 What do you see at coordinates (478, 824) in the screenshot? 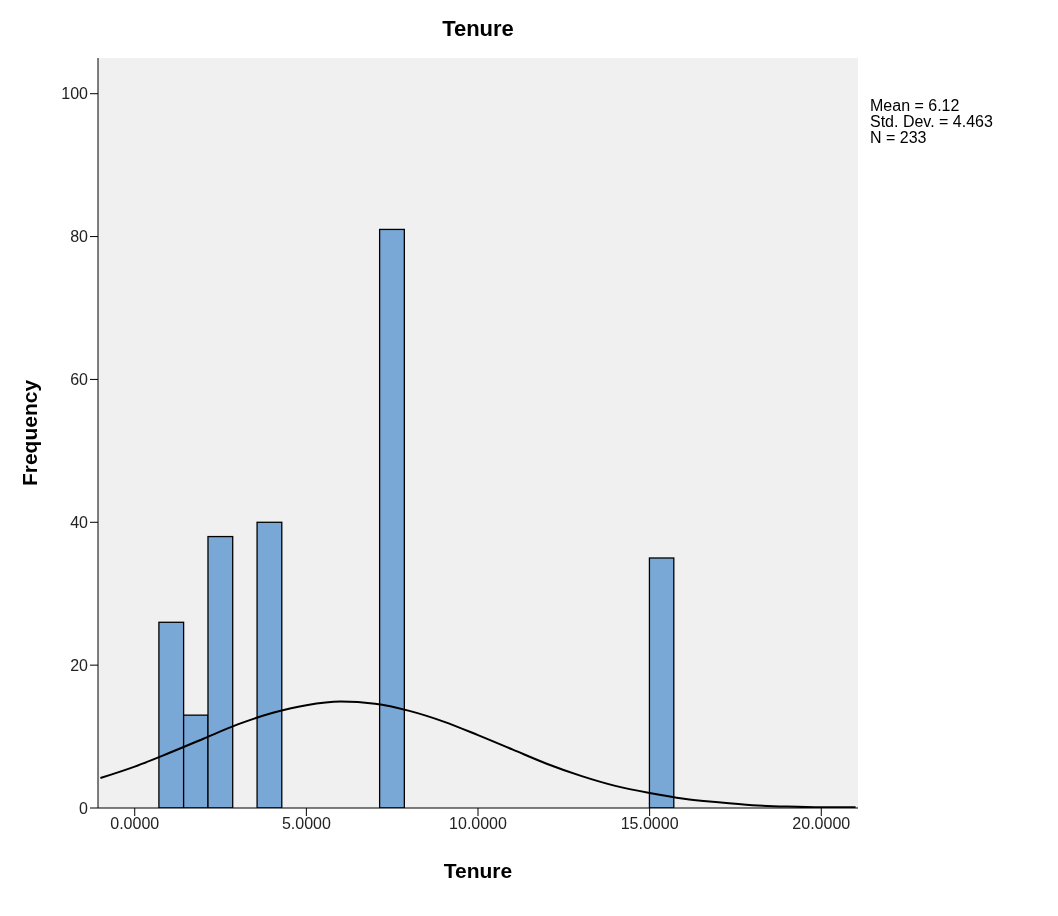
I see `x-tick-label: 10.0000` at bounding box center [478, 824].